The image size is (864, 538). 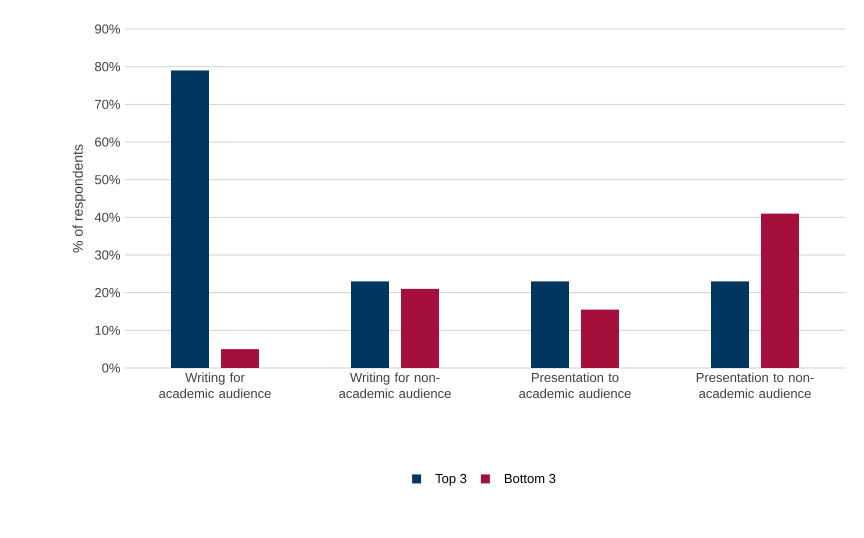 I want to click on x-tick-label: Presentation to academic audience, so click(x=575, y=385).